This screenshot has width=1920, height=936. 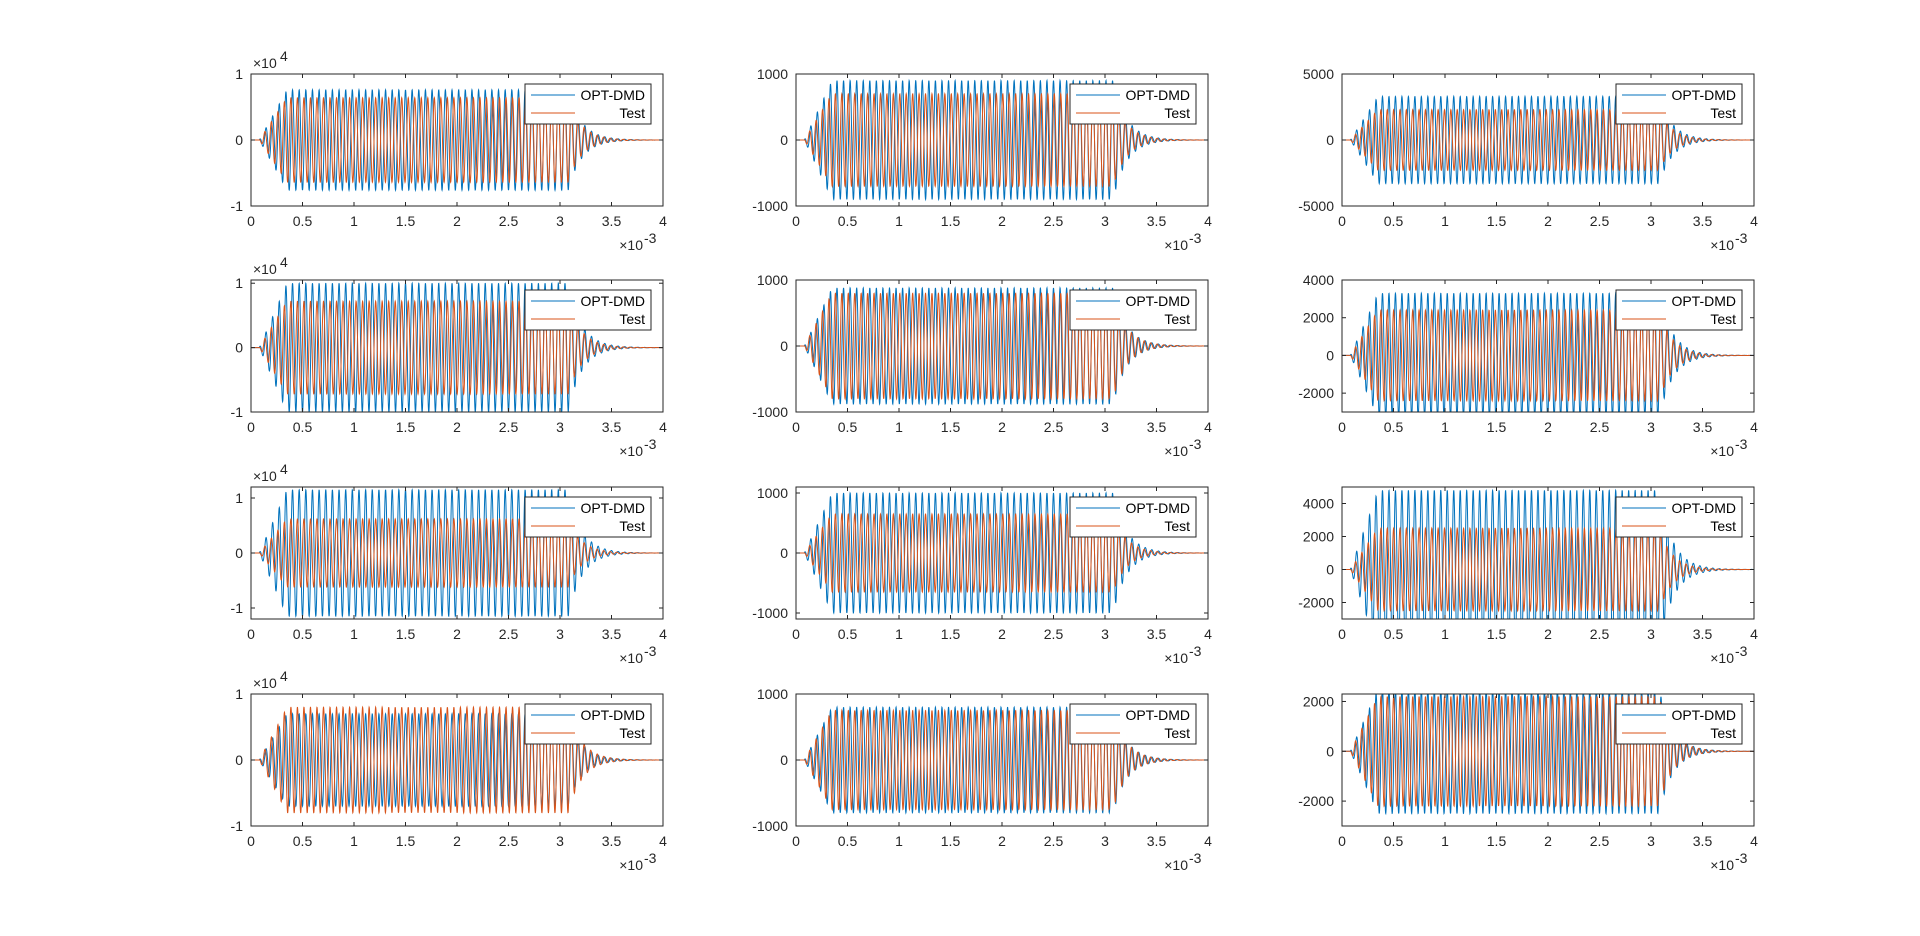 What do you see at coordinates (239, 694) in the screenshot?
I see `y-tick-label: 1` at bounding box center [239, 694].